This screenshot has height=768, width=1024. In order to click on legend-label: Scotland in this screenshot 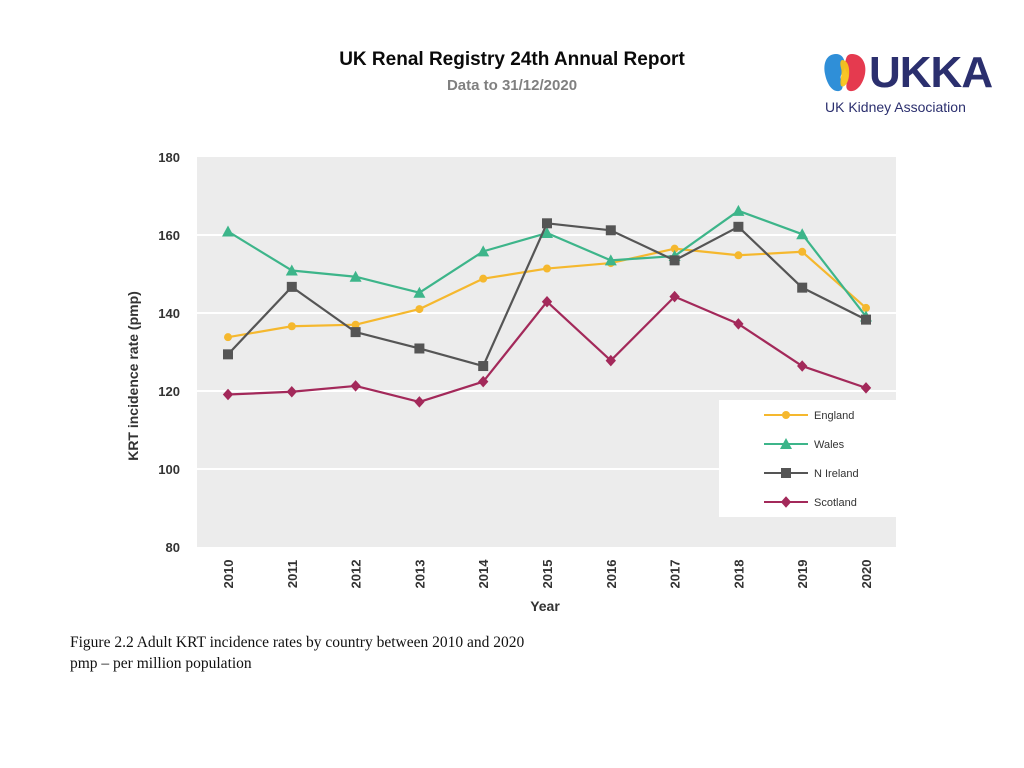, I will do `click(835, 503)`.